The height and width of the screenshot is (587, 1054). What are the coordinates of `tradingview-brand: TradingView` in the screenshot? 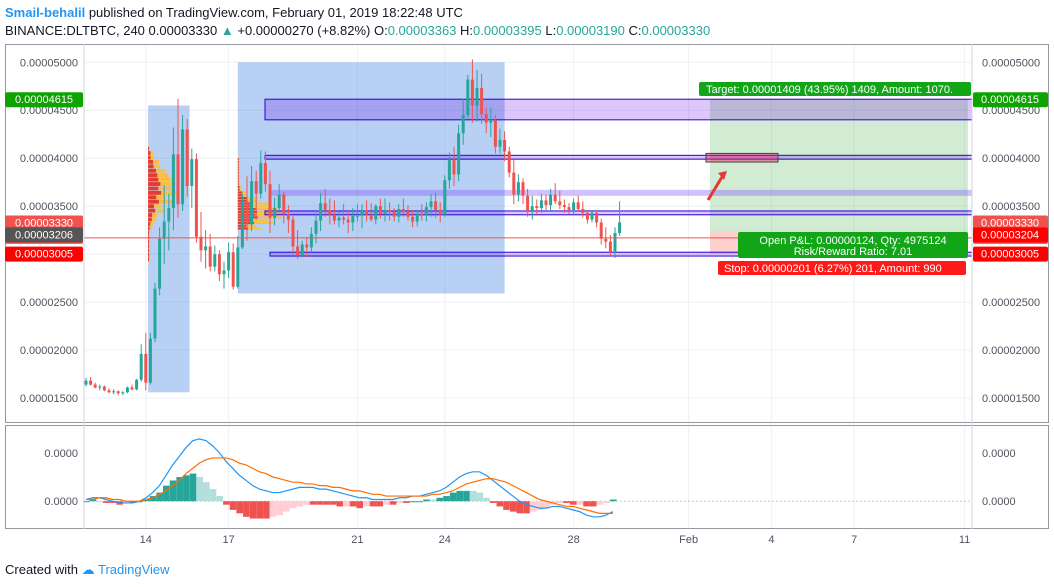 It's located at (134, 569).